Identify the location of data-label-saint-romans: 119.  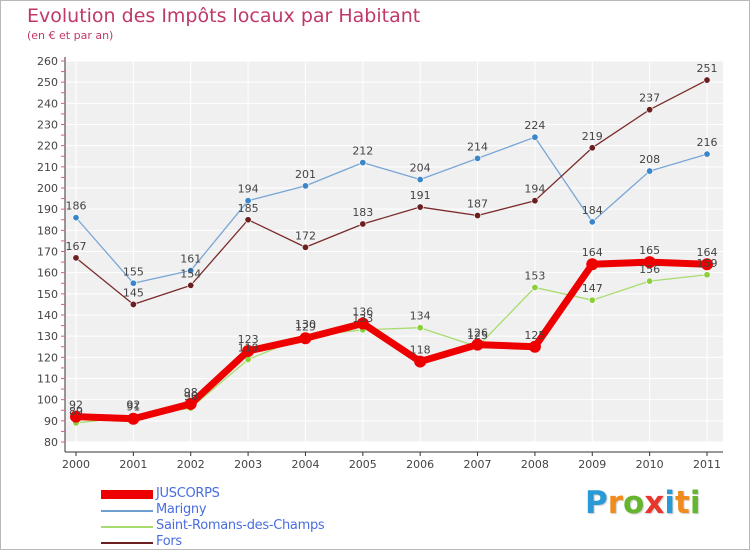
(248, 347).